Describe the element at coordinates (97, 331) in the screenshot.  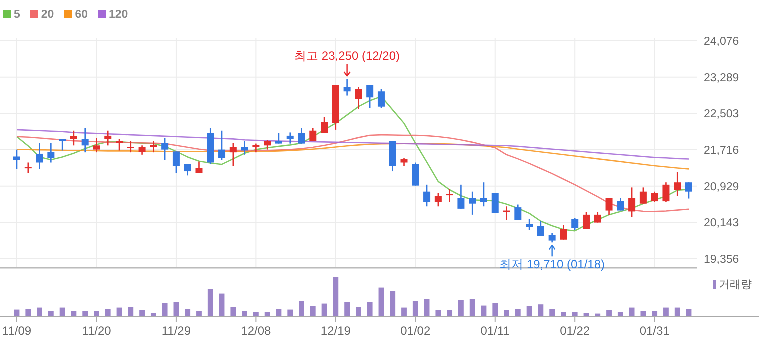
I see `x-tick-label: 11/20` at that location.